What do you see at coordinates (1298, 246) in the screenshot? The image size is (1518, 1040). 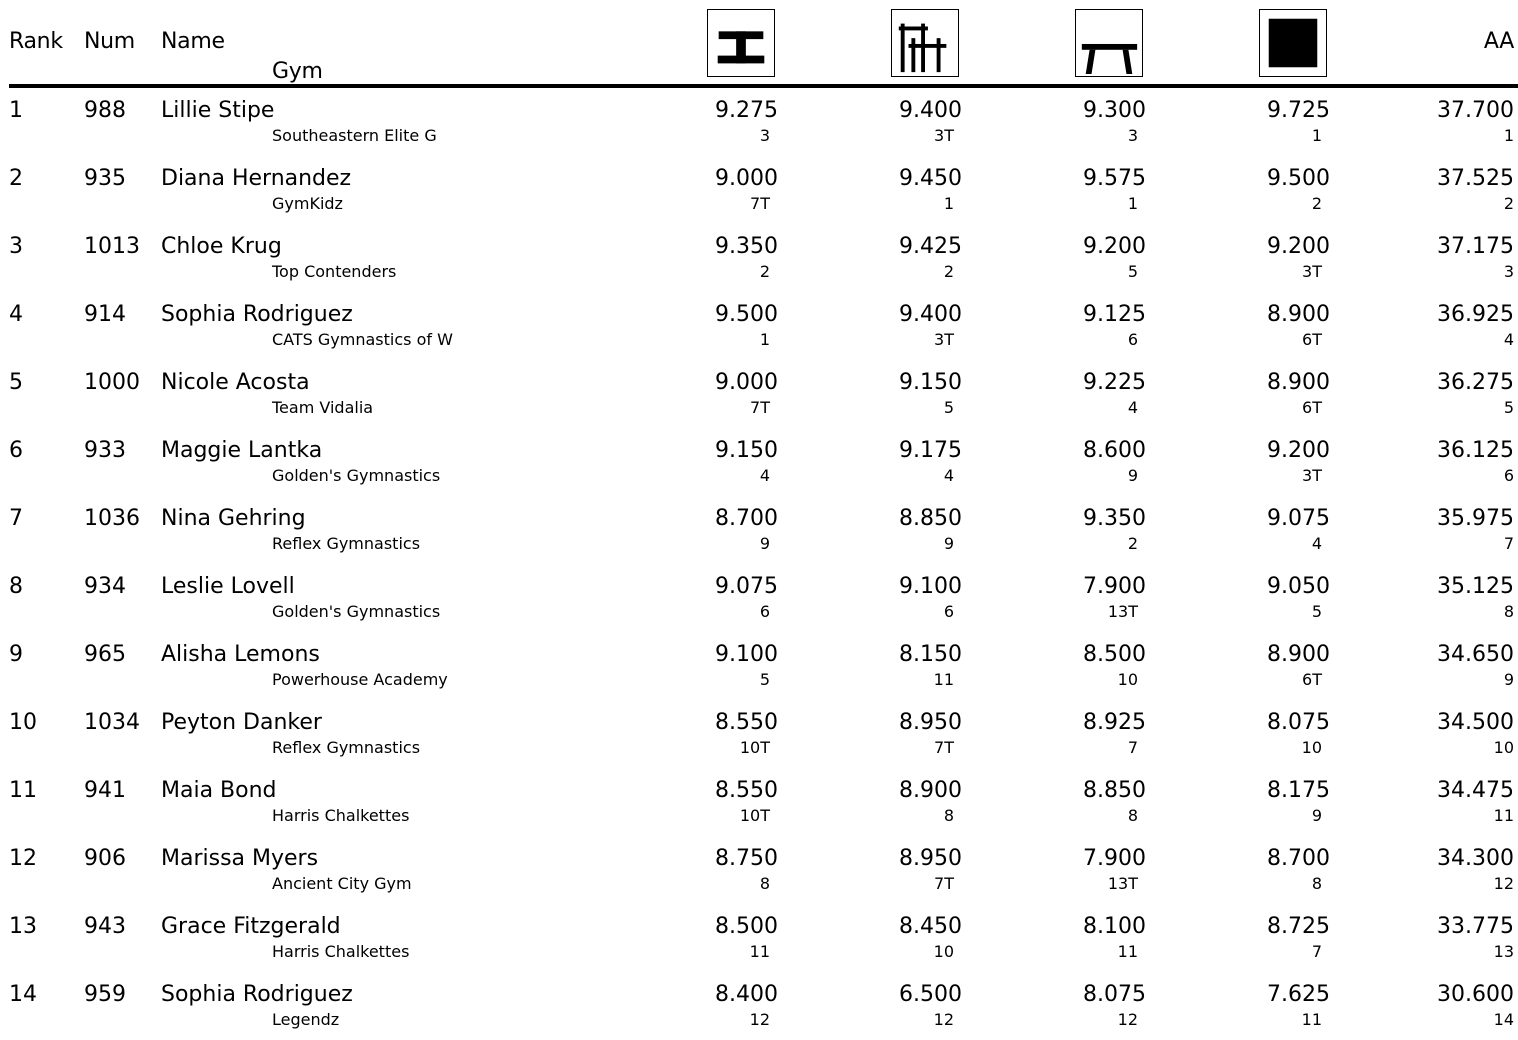 I see `floor-score: 9.200` at bounding box center [1298, 246].